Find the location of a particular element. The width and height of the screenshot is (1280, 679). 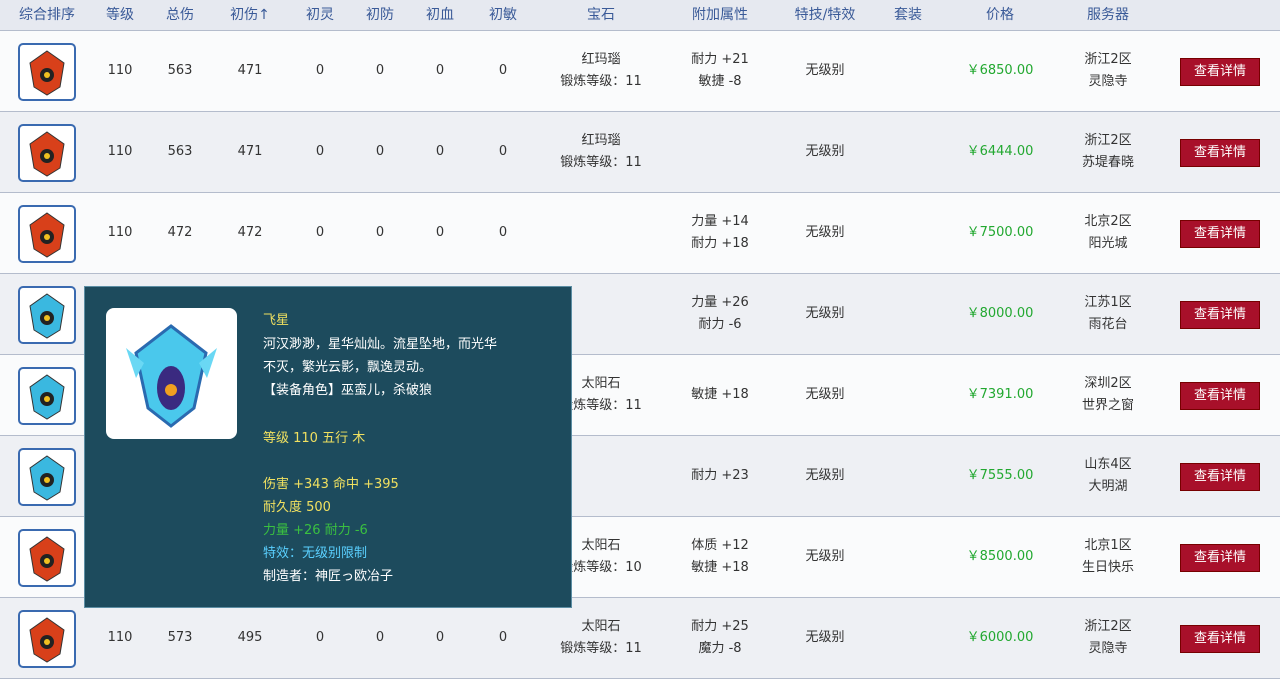

column-header: 宝石 is located at coordinates (601, 15).